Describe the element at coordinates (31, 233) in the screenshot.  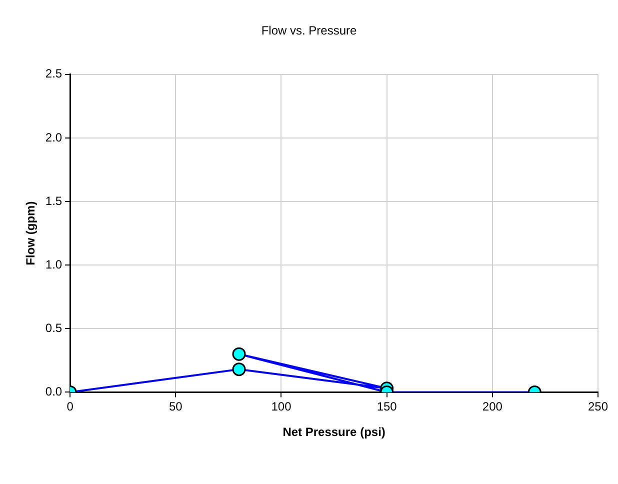
I see `y-axis-title: Flow (gpm)` at that location.